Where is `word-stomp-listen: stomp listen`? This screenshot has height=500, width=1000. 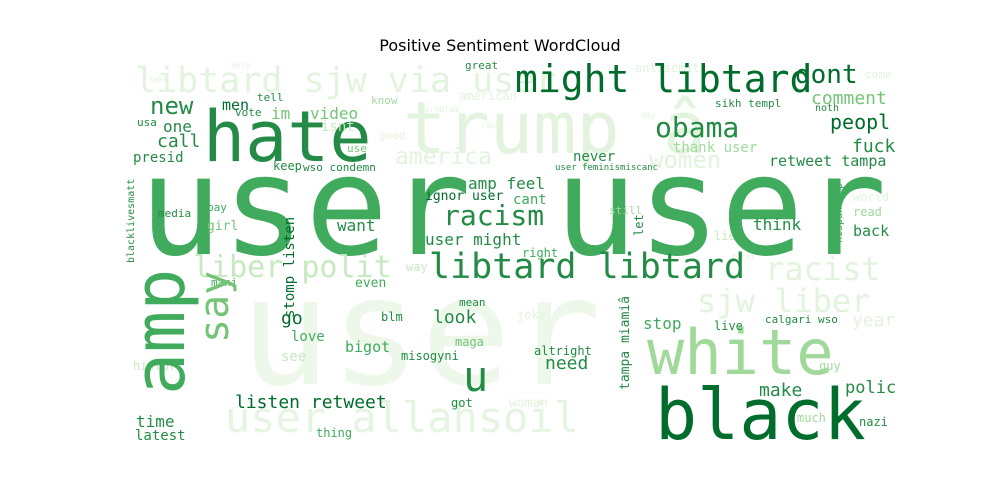
word-stomp-listen: stomp listen is located at coordinates (290, 267).